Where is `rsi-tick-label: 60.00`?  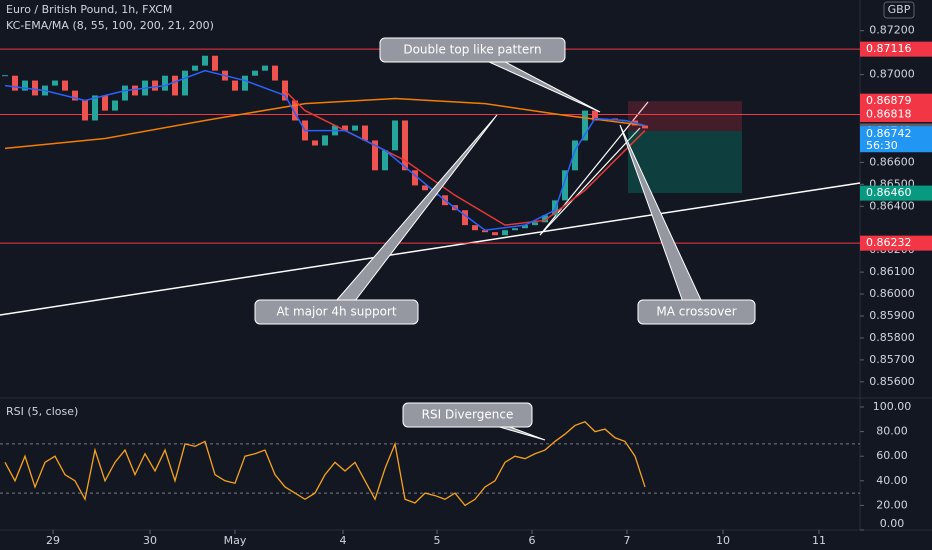 rsi-tick-label: 60.00 is located at coordinates (892, 455).